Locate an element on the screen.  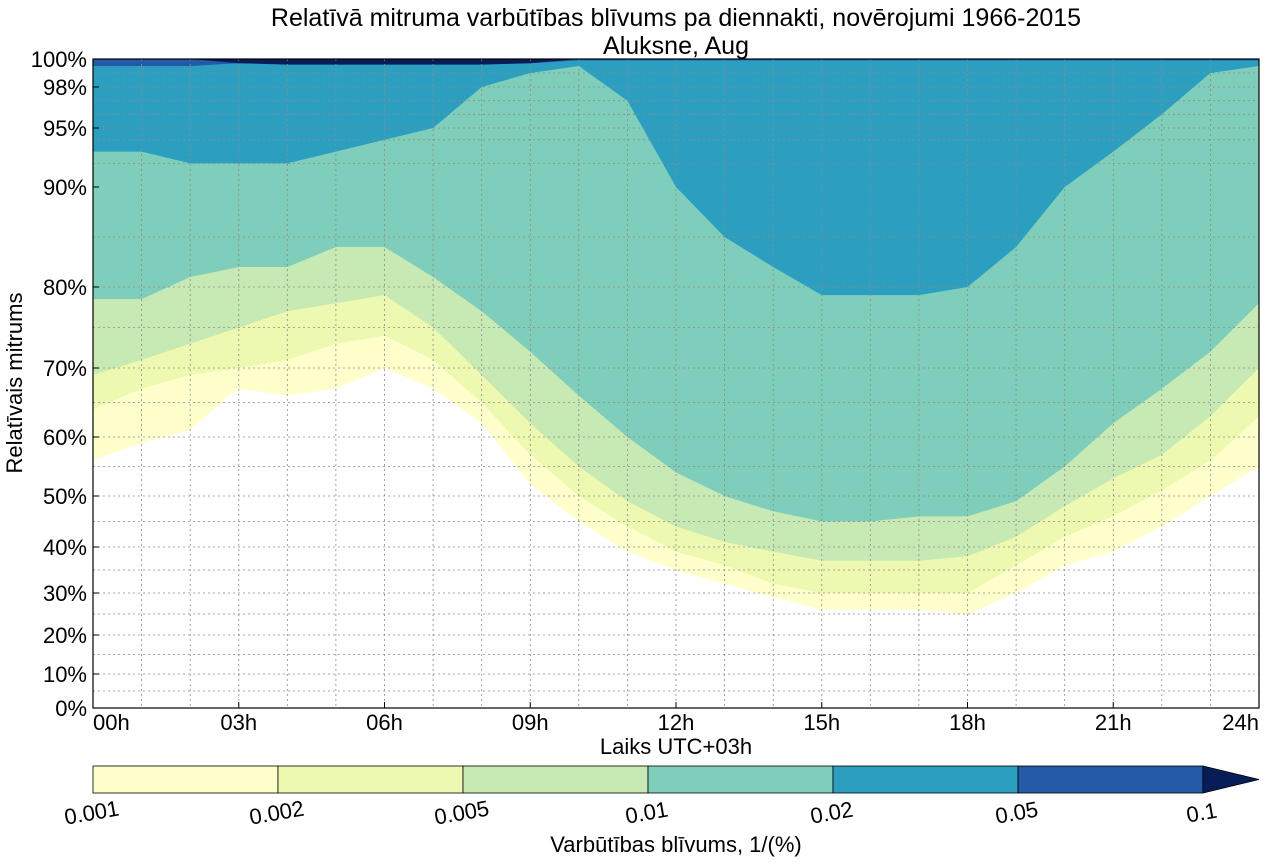
y-tick-label: 80% is located at coordinates (65, 287).